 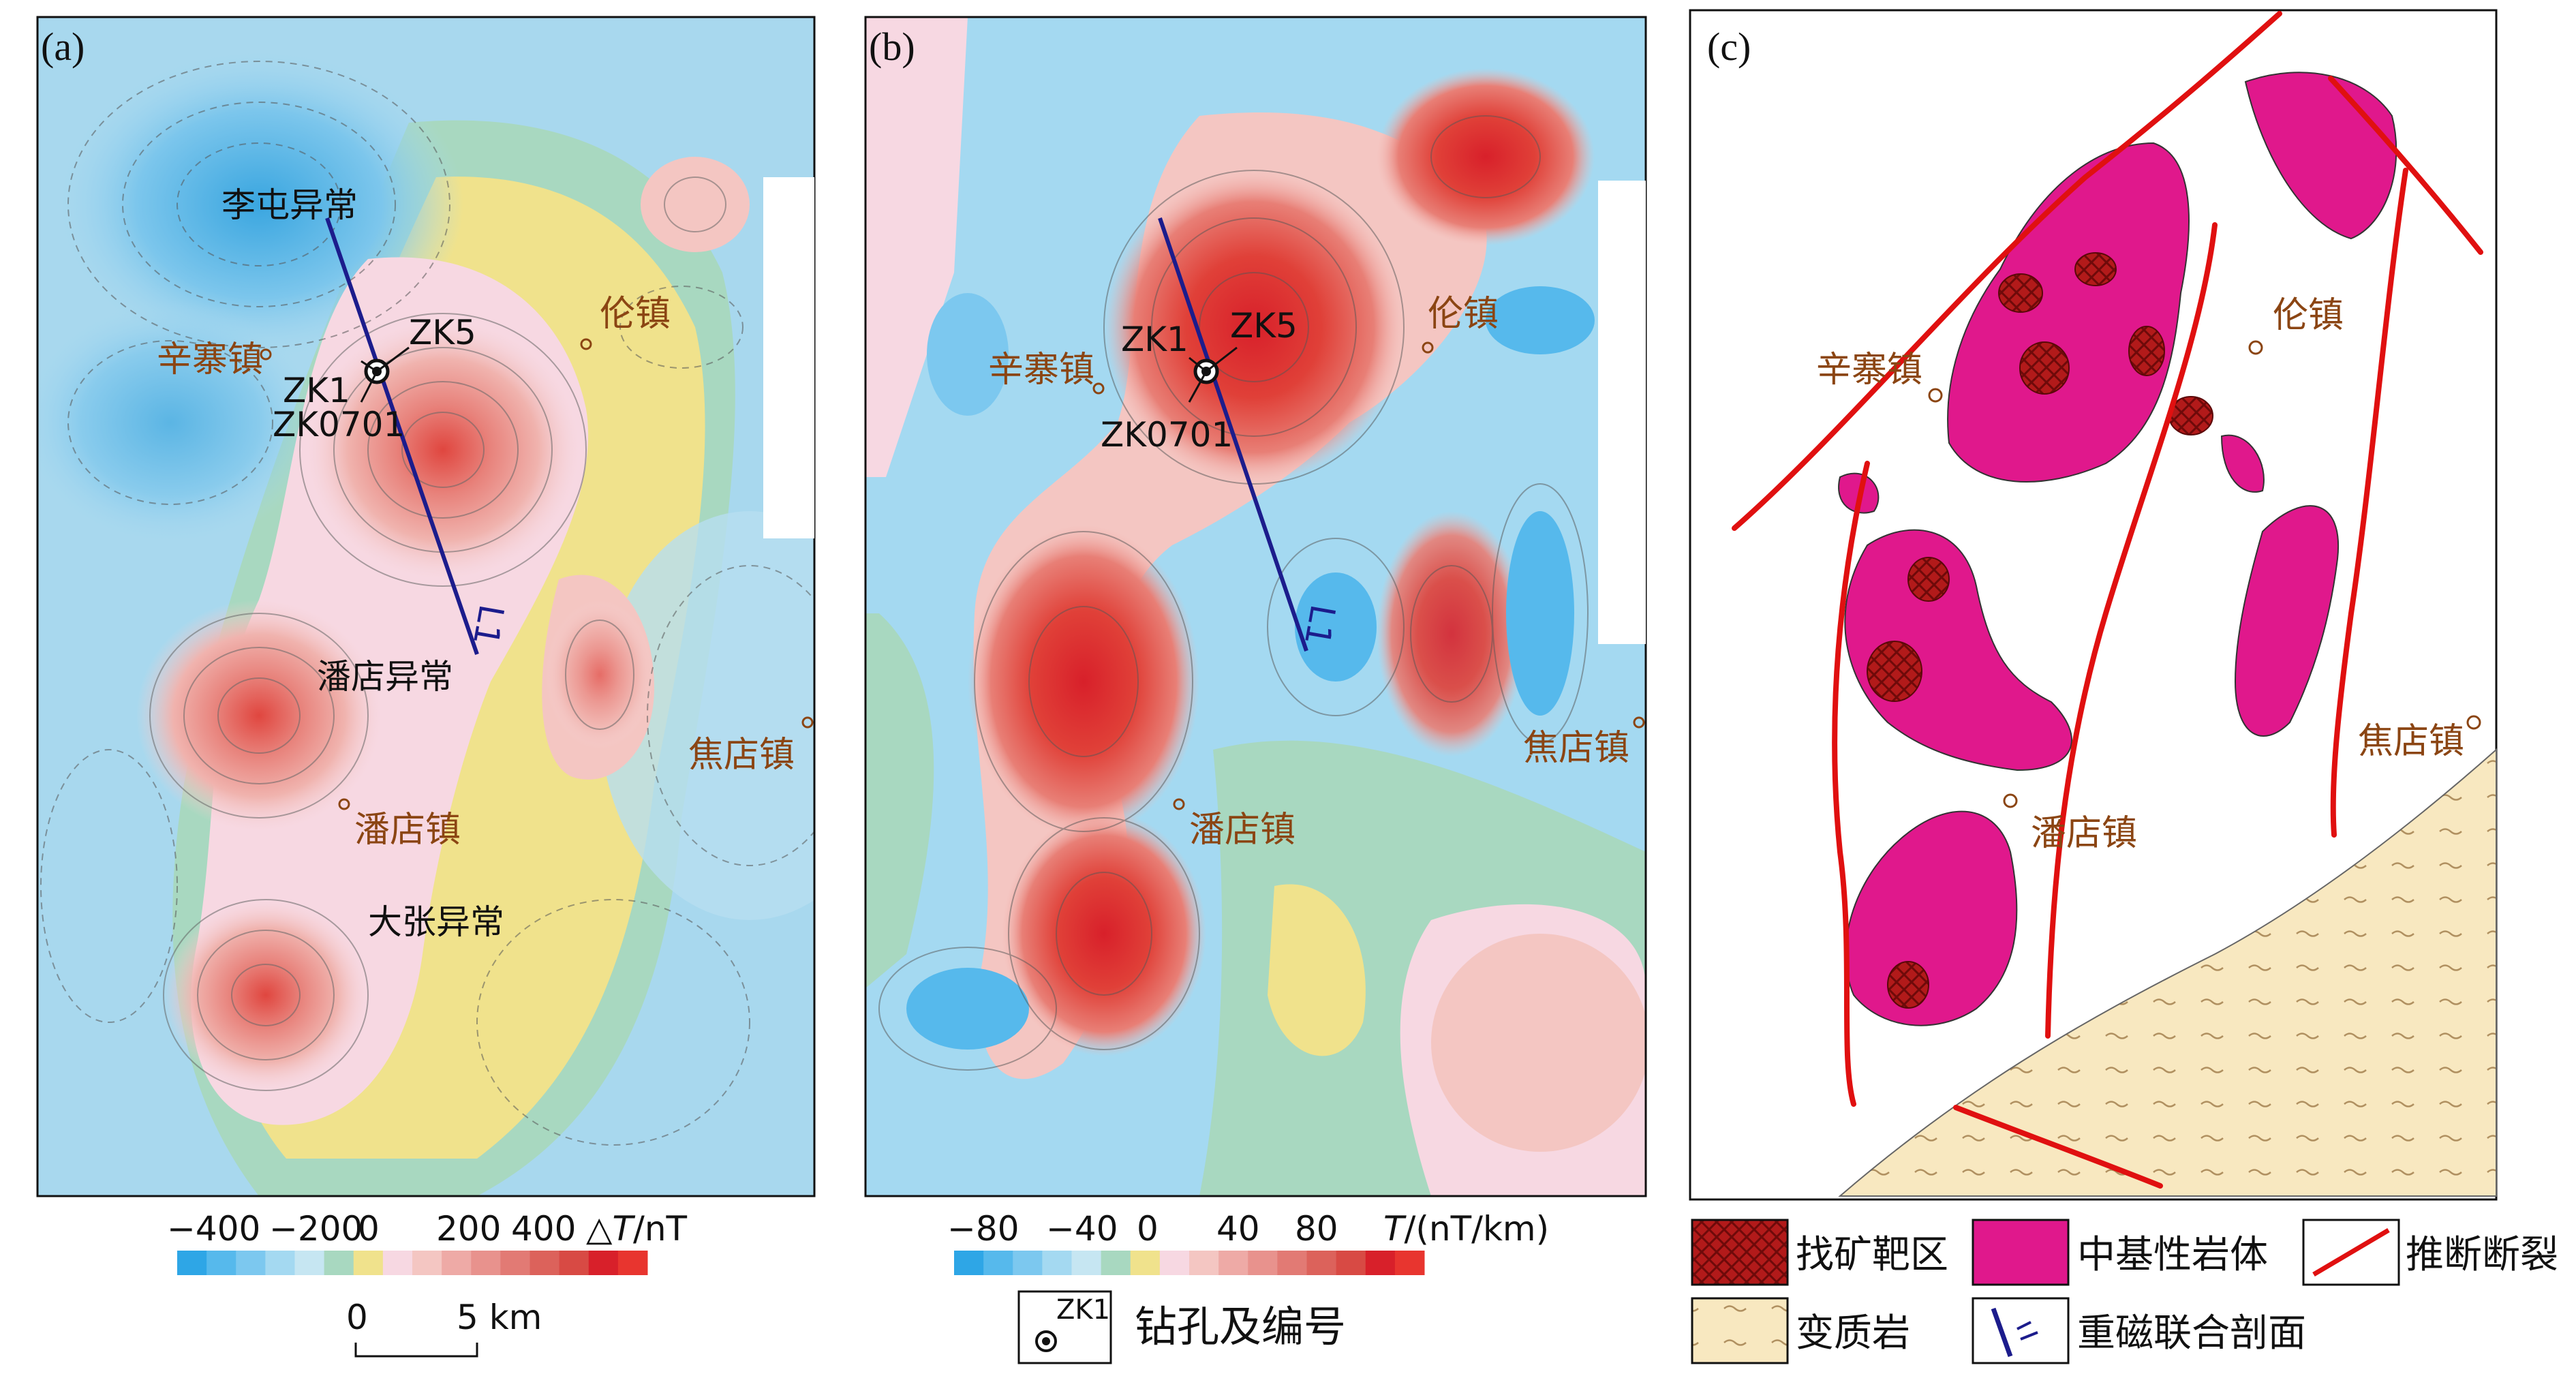 I want to click on label-zk1-b: ZK1, so click(x=1155, y=339).